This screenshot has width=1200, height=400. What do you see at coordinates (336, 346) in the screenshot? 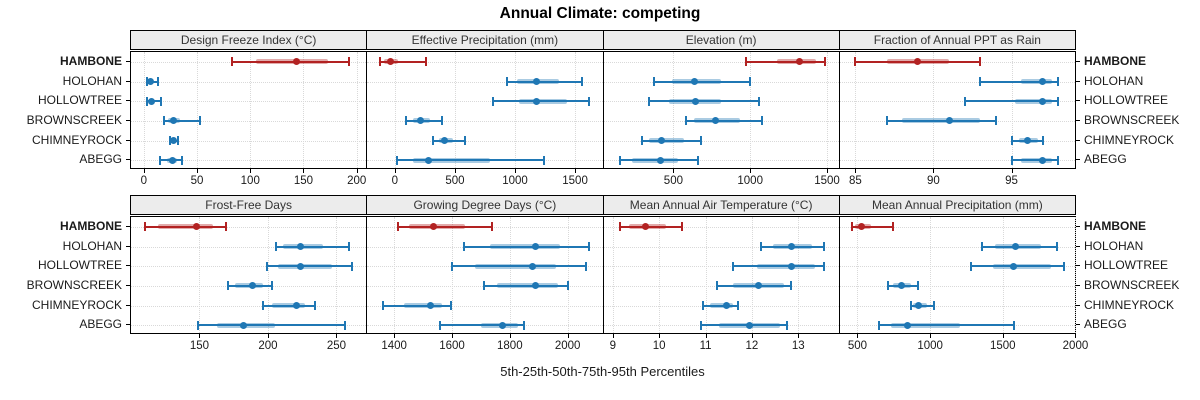
I see `x-axis-tick-label: 250` at bounding box center [336, 346].